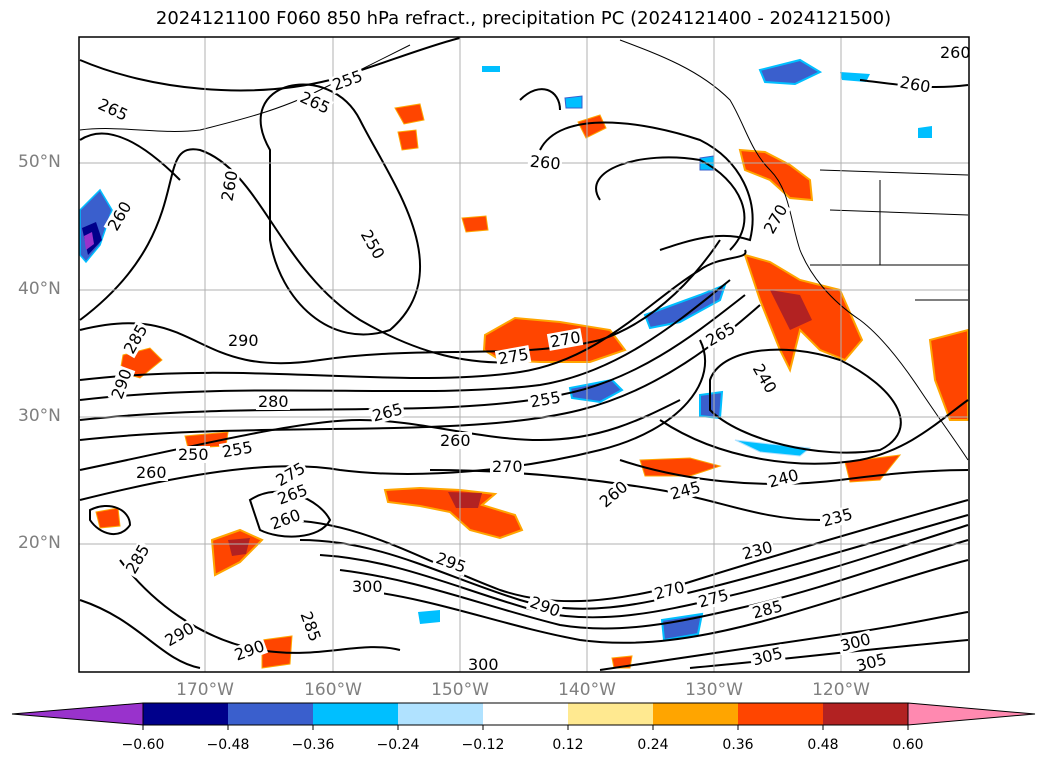 This screenshot has height=765, width=1047. What do you see at coordinates (313, 745) in the screenshot?
I see `colorbar-tick-label: −0.36` at bounding box center [313, 745].